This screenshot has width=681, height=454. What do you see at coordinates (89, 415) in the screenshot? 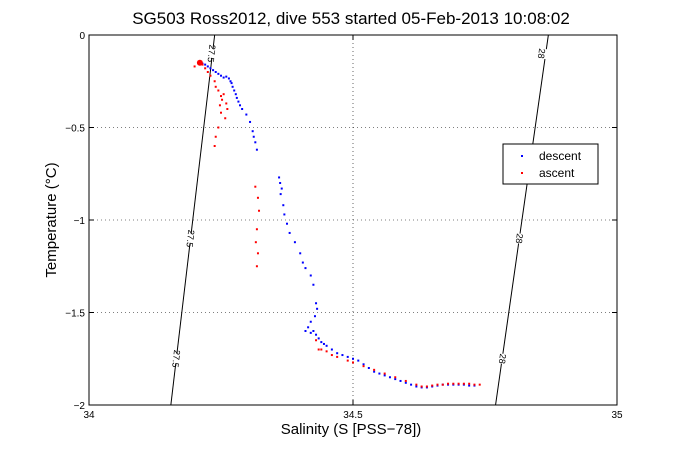
I see `x-tick-label: 34` at bounding box center [89, 415].